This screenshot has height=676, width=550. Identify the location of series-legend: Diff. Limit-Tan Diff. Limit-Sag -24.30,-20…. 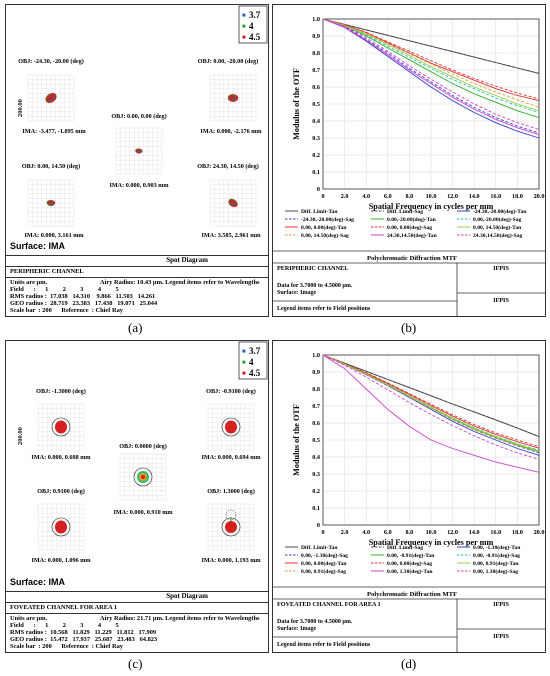
(406, 223).